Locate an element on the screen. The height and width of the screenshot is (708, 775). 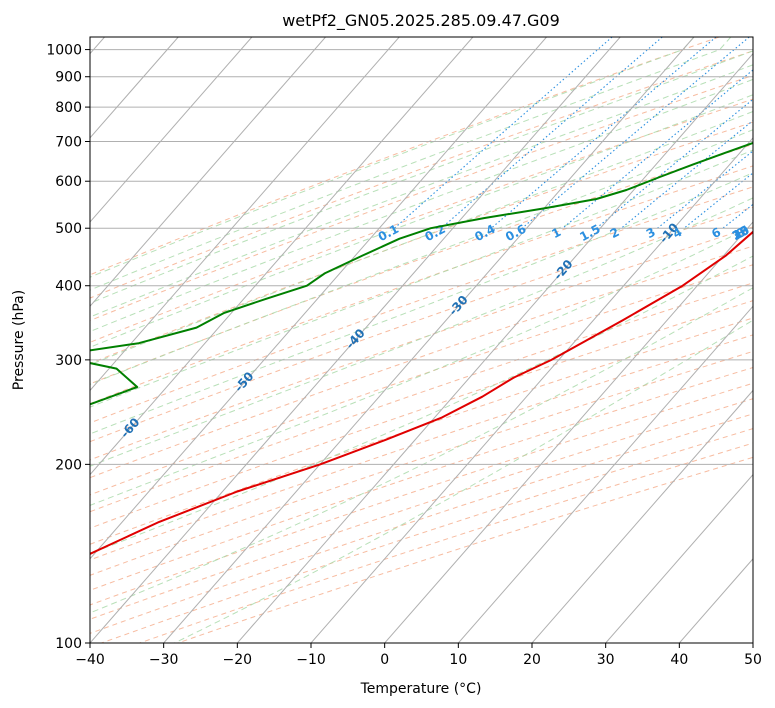
y-tick-label: 200 is located at coordinates (68, 465).